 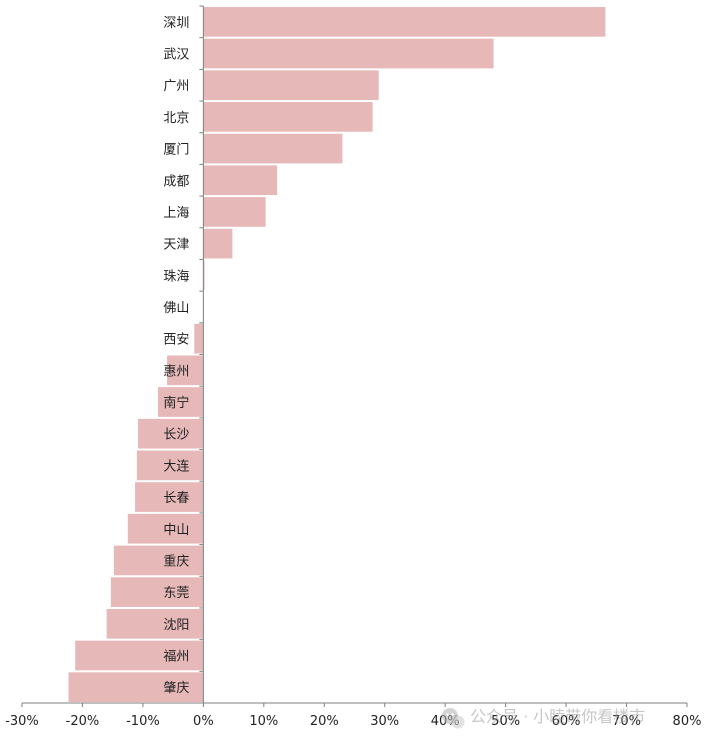 I want to click on bar-长沙, so click(x=171, y=433).